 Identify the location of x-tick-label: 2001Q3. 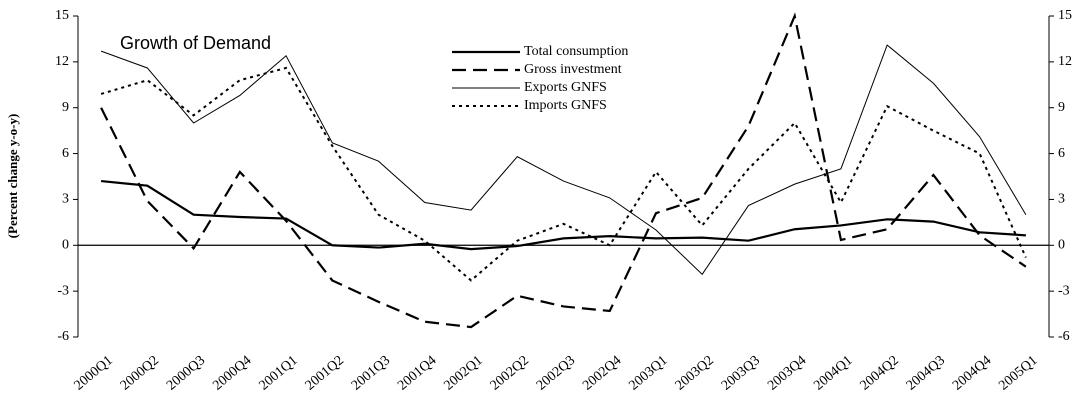
(371, 373).